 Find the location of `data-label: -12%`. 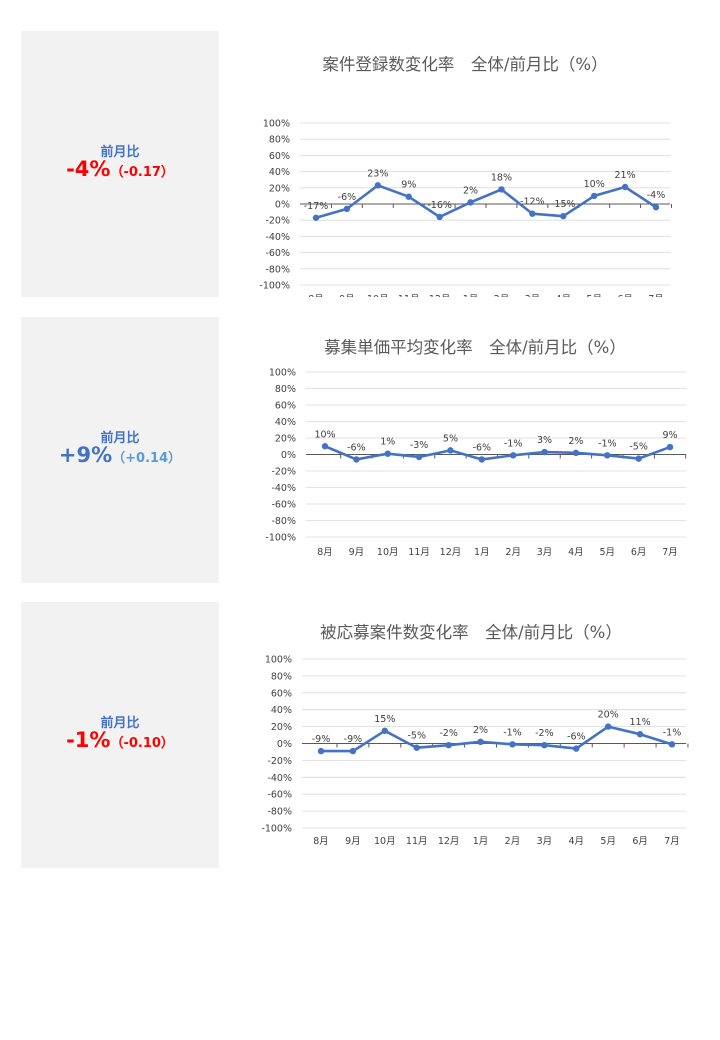

data-label: -12% is located at coordinates (532, 202).